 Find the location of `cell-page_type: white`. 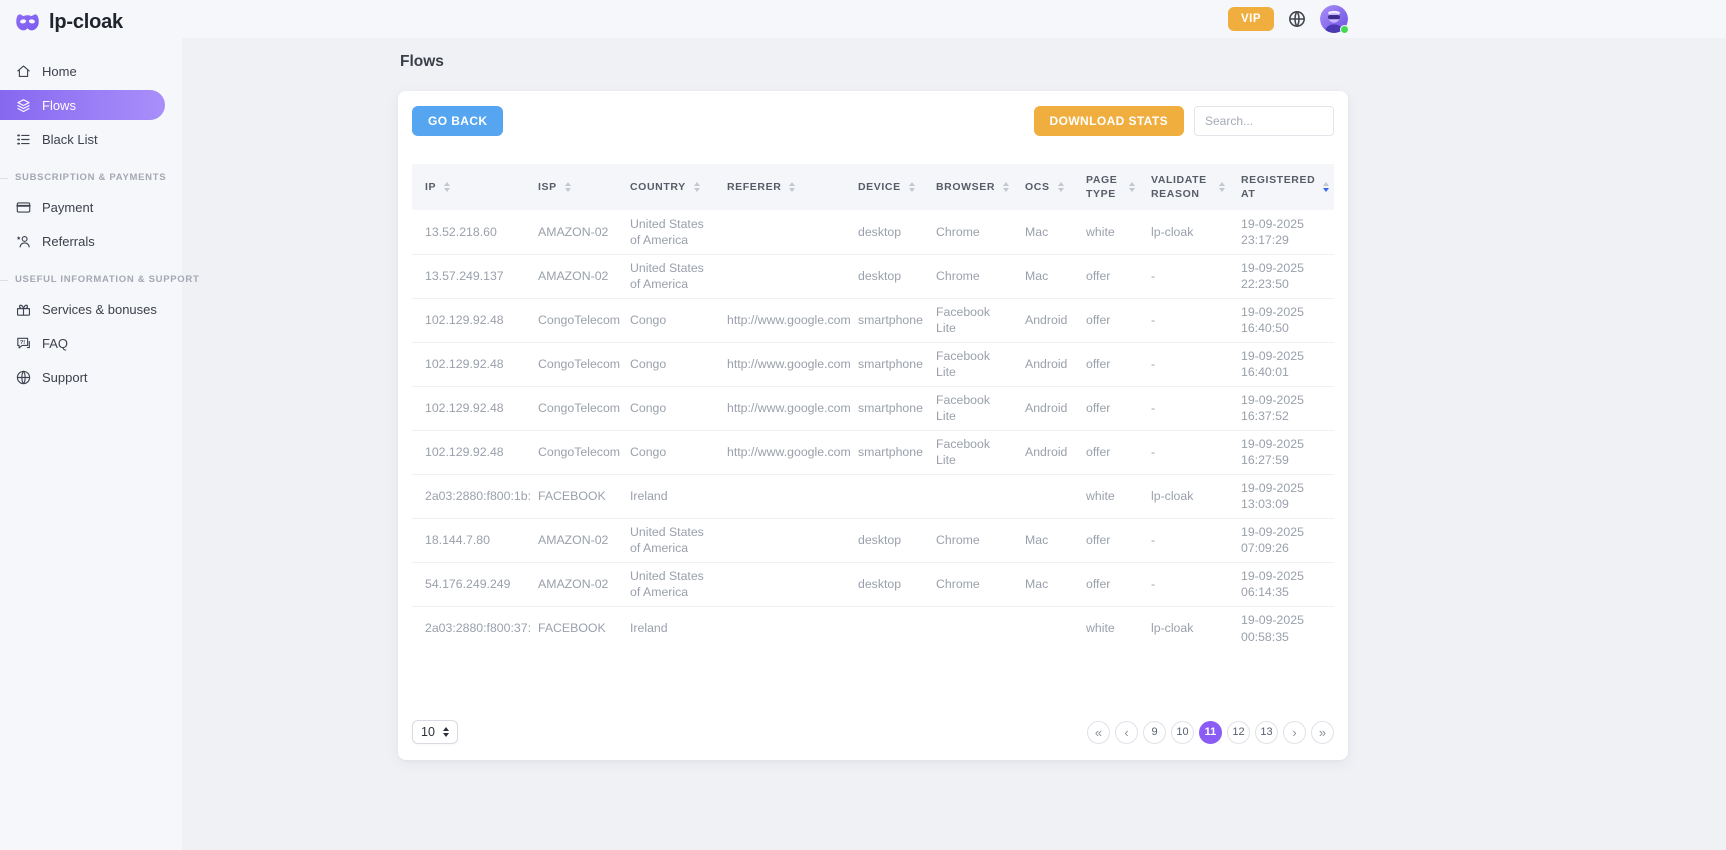

cell-page_type: white is located at coordinates (1110, 628).